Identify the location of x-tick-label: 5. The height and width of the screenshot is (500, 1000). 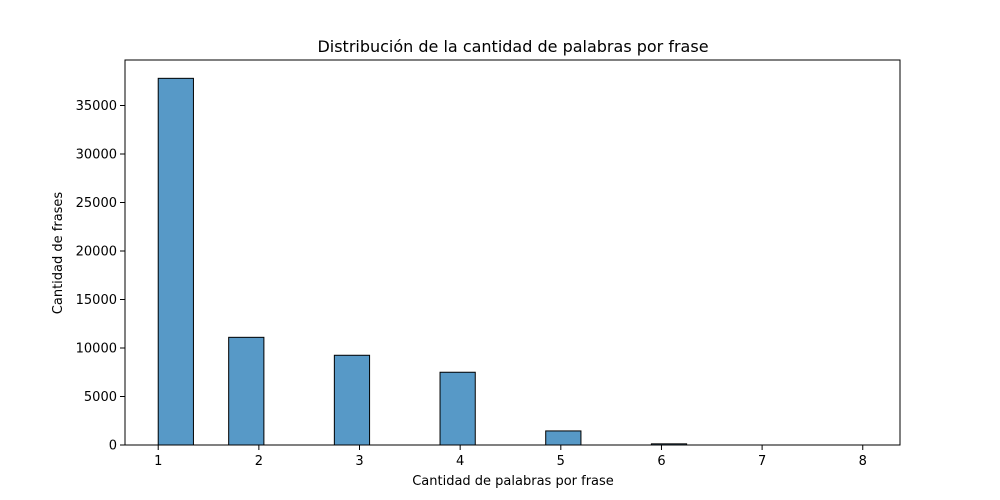
(561, 461).